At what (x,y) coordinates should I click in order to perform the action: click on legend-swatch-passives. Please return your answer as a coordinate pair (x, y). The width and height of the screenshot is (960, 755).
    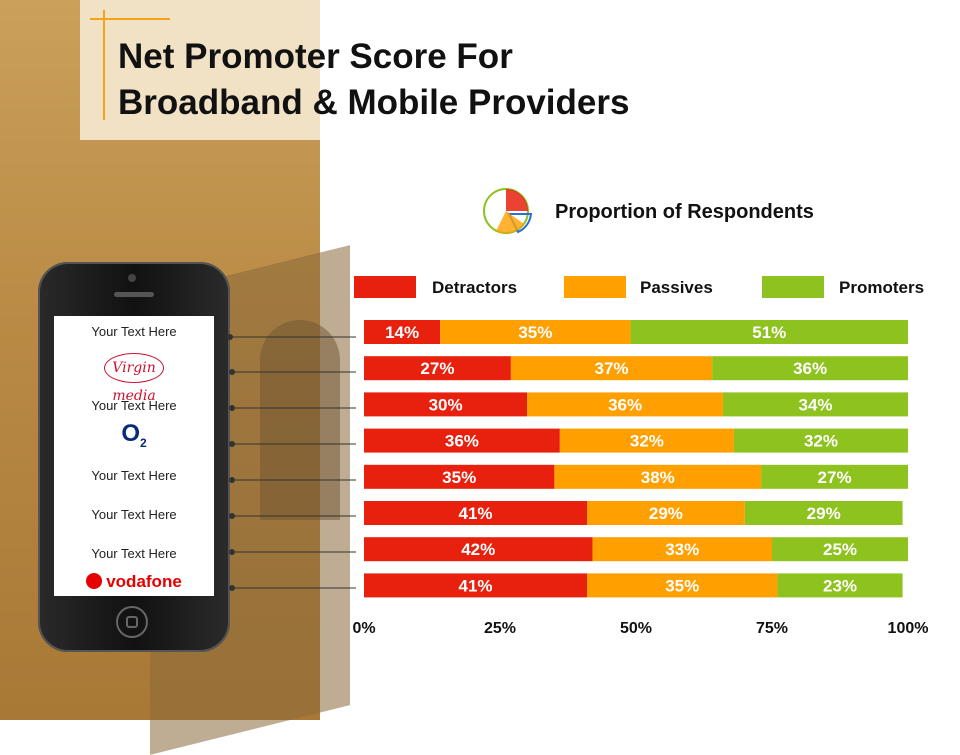
    Looking at the image, I should click on (595, 287).